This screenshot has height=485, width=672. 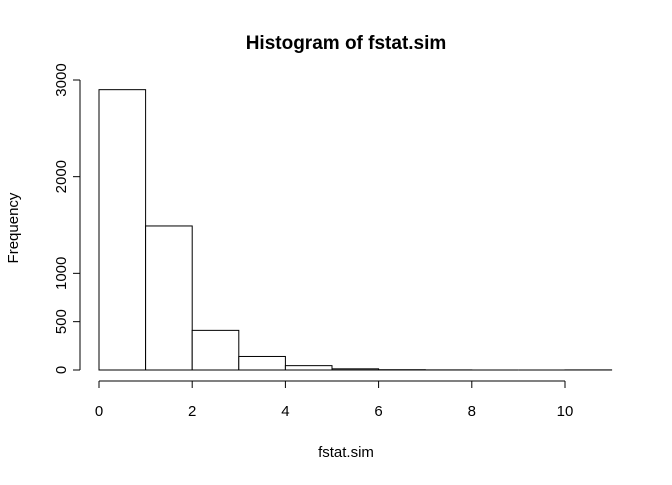 What do you see at coordinates (285, 411) in the screenshot?
I see `x-tick-label: 4` at bounding box center [285, 411].